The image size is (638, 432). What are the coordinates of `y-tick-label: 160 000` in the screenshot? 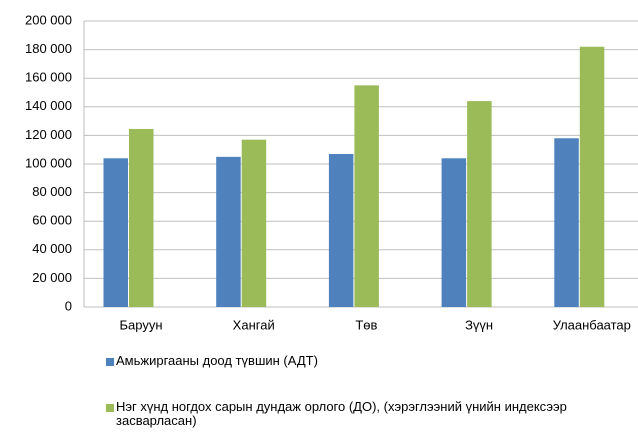 It's located at (48, 77).